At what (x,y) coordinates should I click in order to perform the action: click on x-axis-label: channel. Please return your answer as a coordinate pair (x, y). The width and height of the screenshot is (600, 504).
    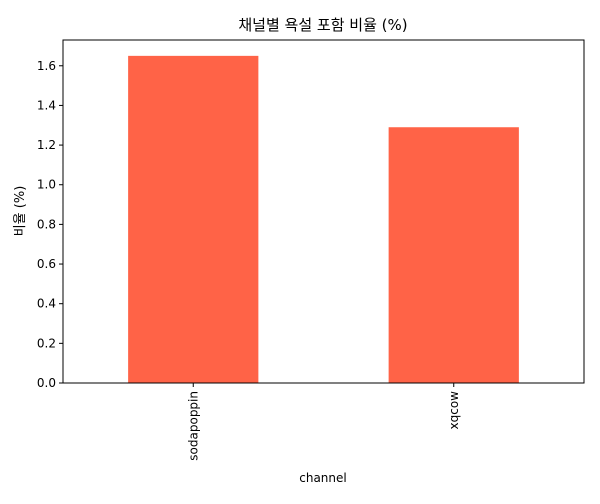
    Looking at the image, I should click on (322, 478).